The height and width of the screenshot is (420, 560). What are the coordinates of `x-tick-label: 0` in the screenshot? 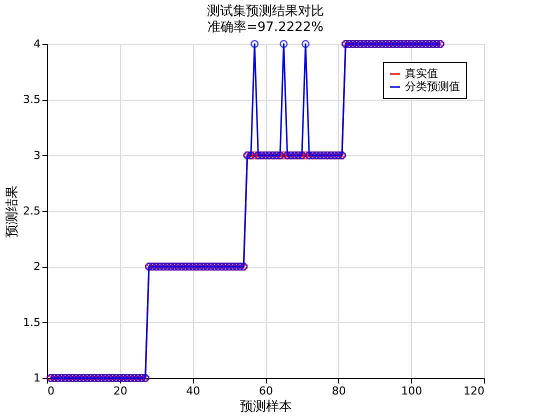 It's located at (51, 391).